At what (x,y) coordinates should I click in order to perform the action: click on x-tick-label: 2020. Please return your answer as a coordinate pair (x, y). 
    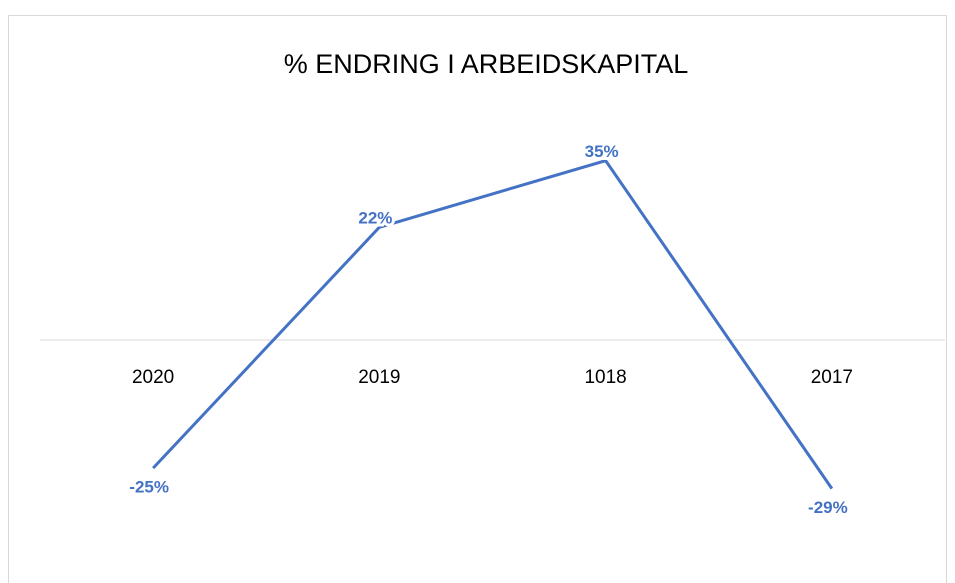
    Looking at the image, I should click on (153, 377).